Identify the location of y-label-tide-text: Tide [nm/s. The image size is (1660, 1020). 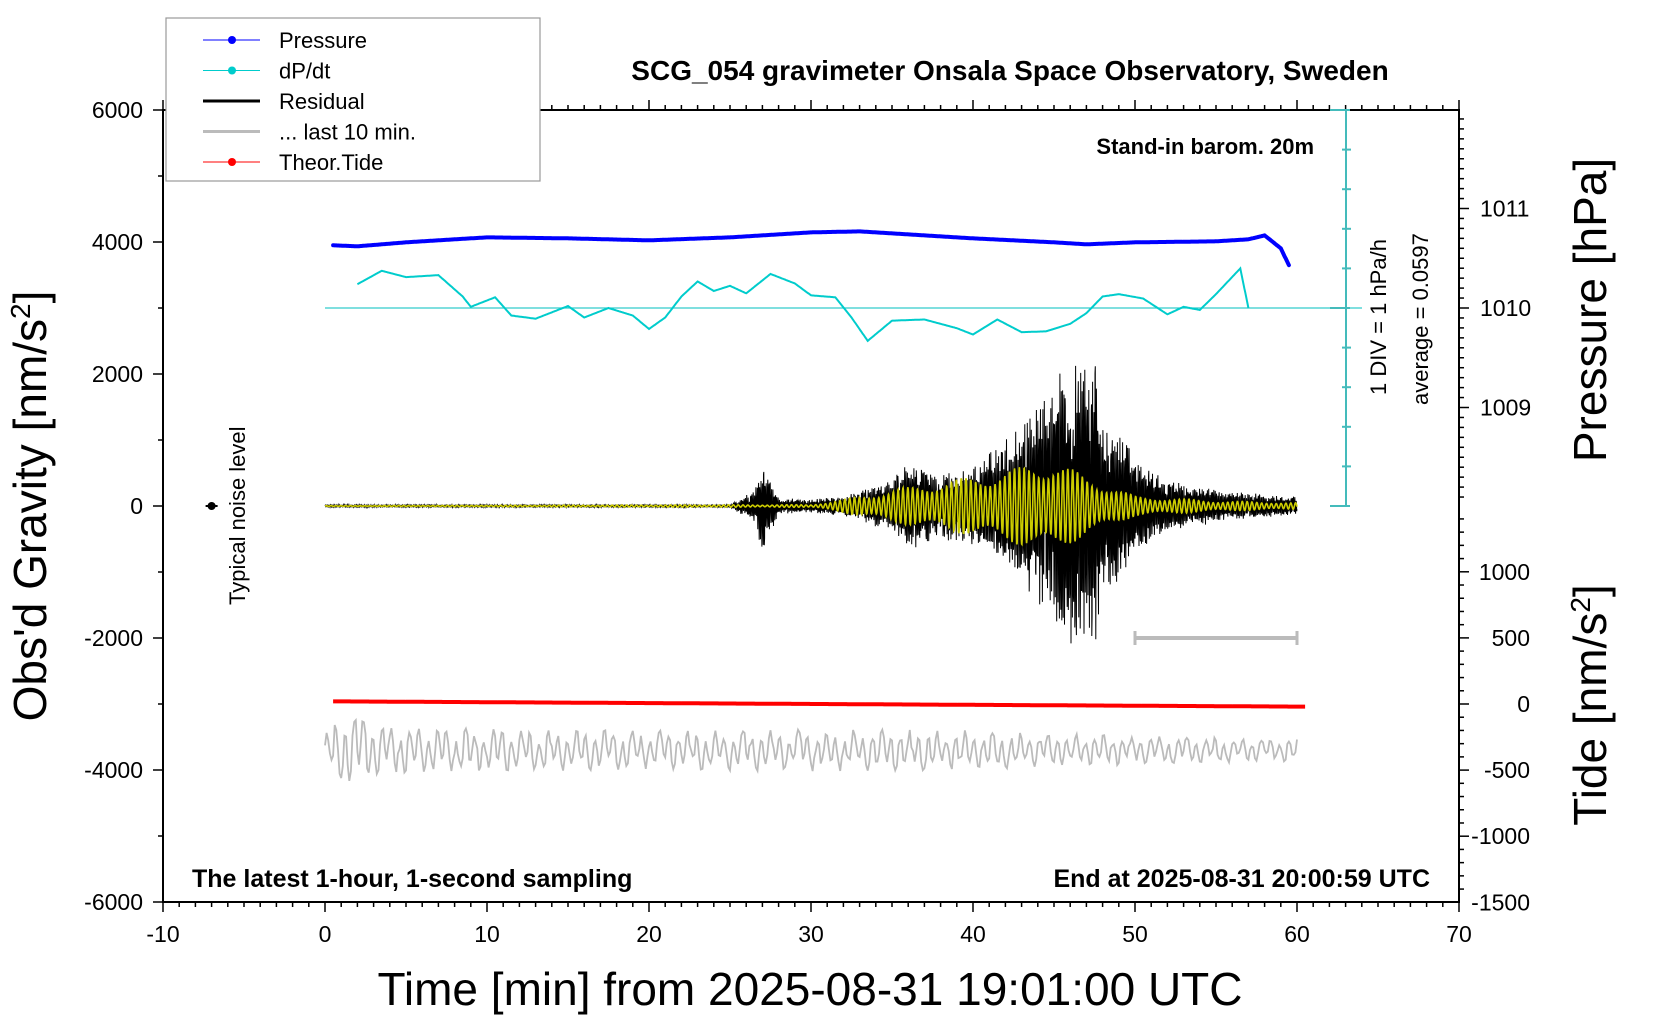
(1590, 719).